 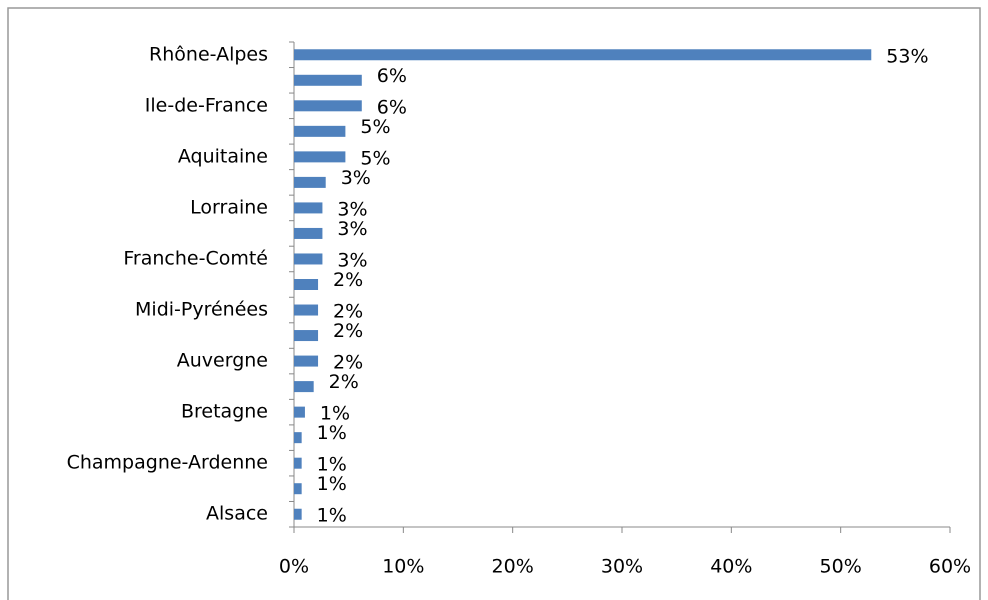 I want to click on y-tick-label: Rhône-Alpes, so click(x=208, y=54).